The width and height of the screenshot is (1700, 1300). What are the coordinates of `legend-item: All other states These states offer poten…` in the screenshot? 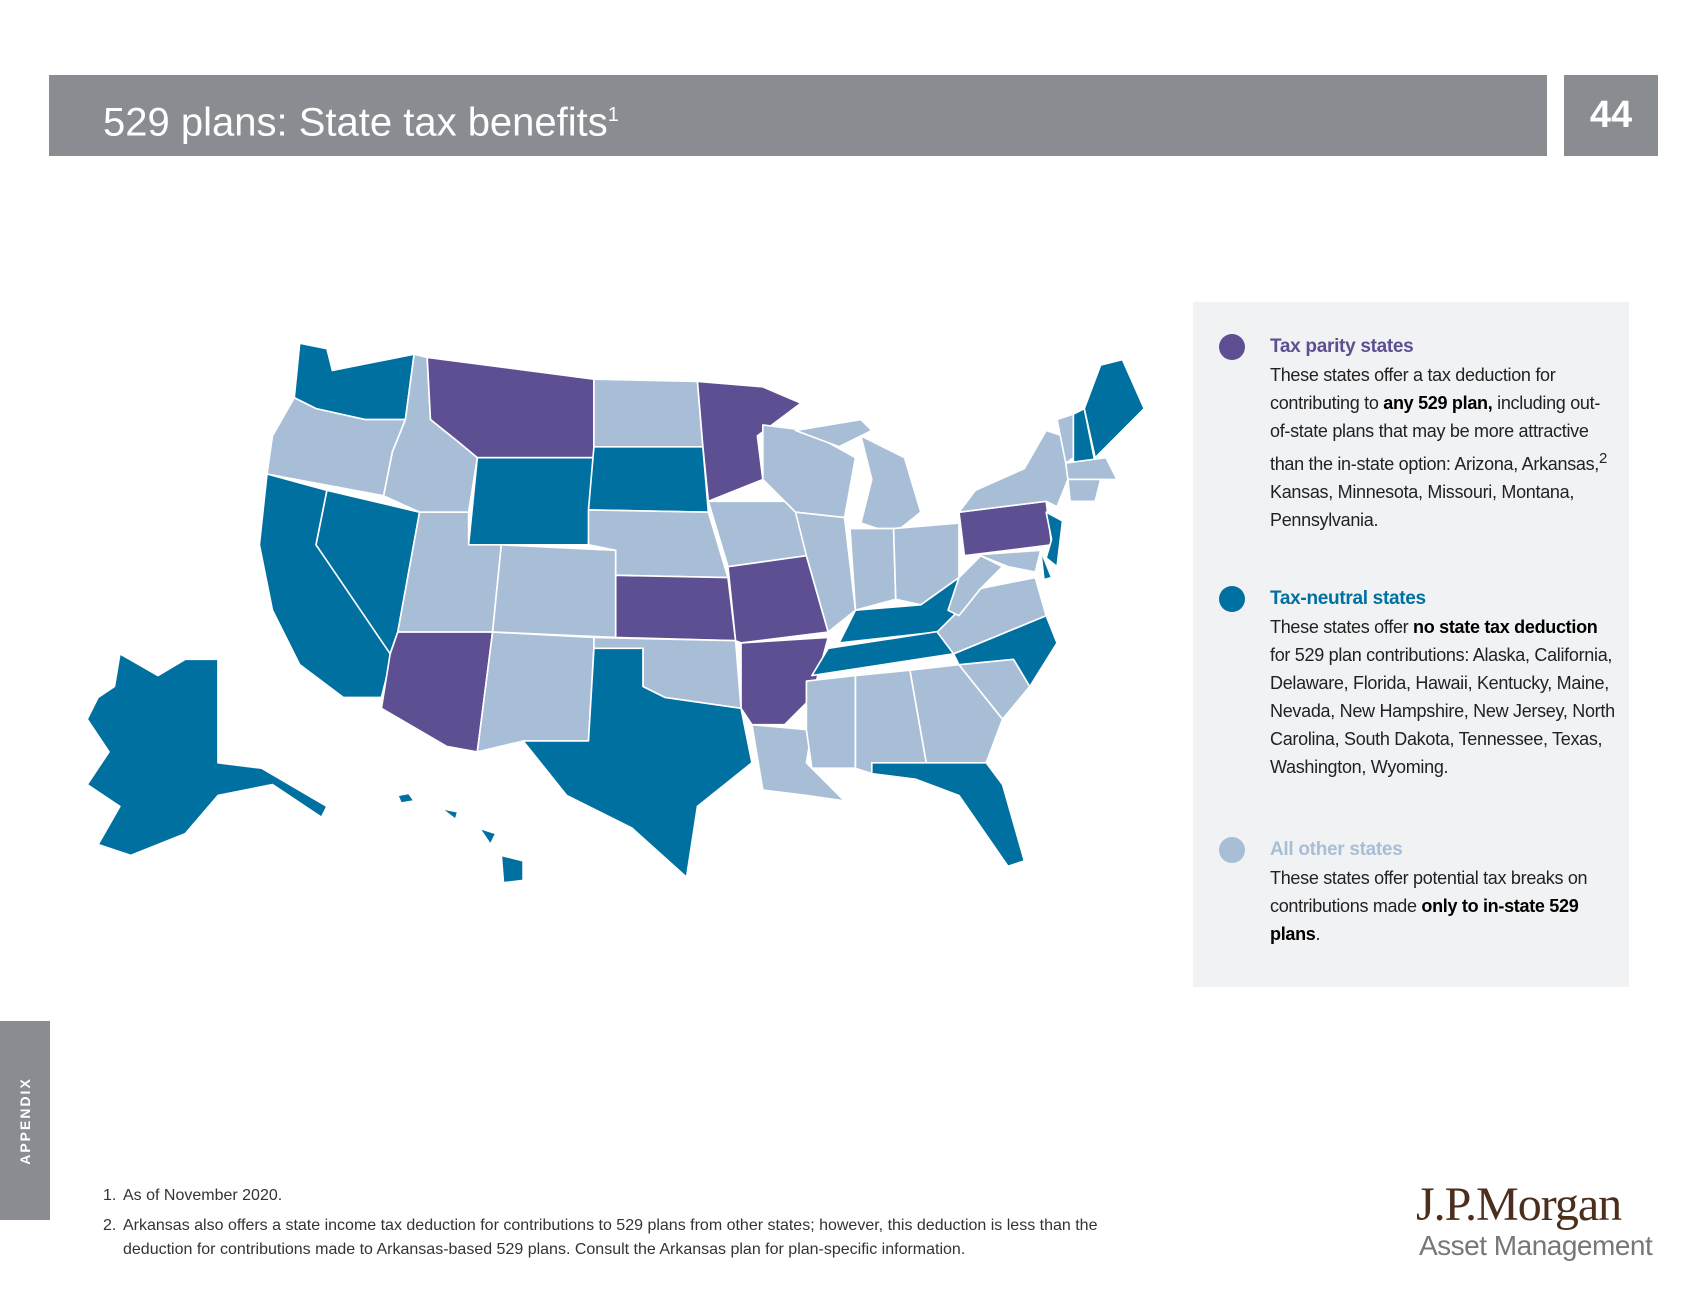 It's located at (1417, 892).